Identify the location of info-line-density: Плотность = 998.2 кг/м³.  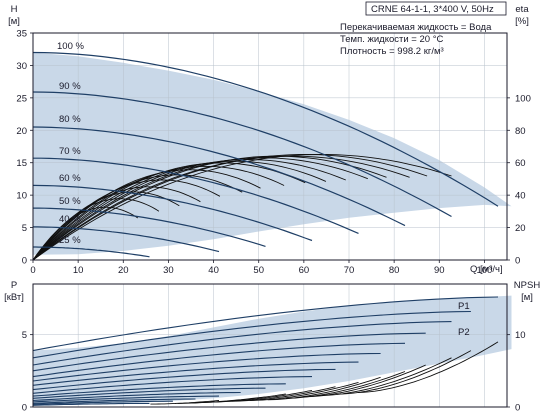
(392, 51).